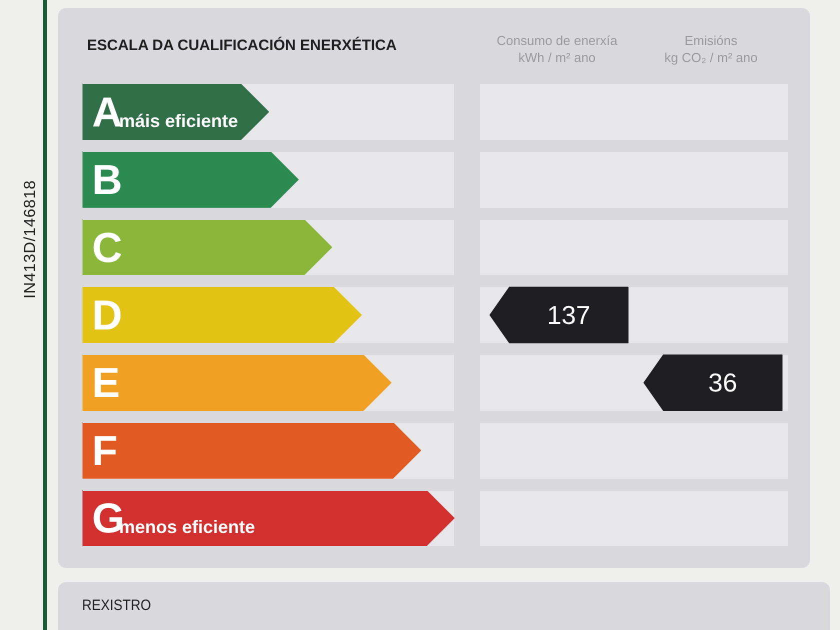 This screenshot has width=840, height=630. I want to click on annotation: máis eficiente, so click(178, 120).